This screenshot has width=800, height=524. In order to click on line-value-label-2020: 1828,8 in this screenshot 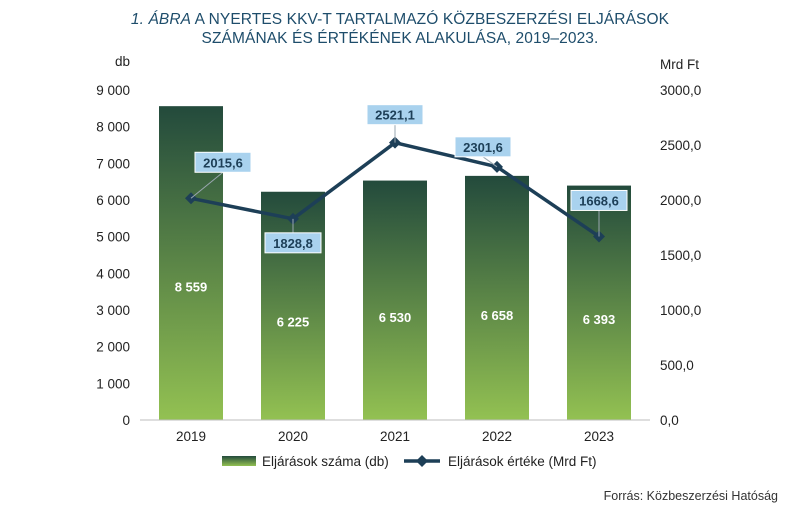, I will do `click(293, 243)`.